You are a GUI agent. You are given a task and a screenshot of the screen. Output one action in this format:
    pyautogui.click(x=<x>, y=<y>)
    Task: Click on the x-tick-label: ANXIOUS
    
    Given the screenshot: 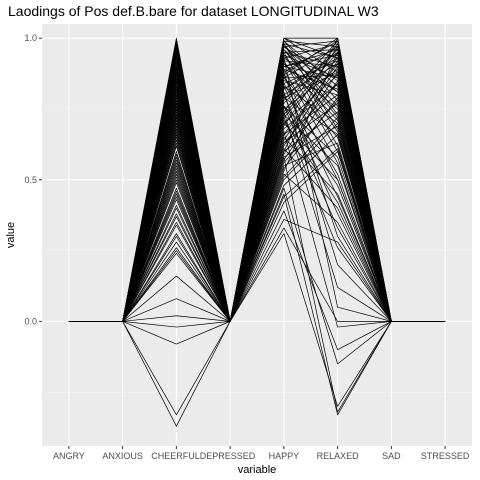 What is the action you would take?
    pyautogui.click(x=122, y=456)
    